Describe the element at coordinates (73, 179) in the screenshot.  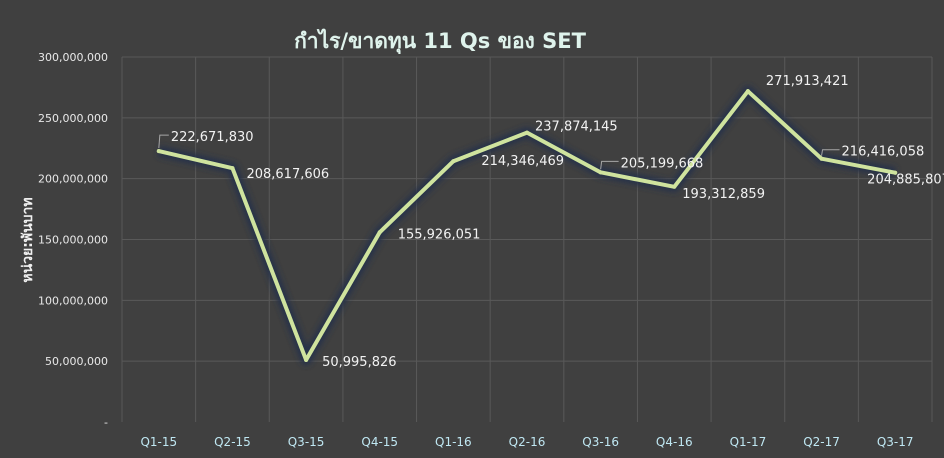
I see `y-tick-label: 200,000,000` at that location.